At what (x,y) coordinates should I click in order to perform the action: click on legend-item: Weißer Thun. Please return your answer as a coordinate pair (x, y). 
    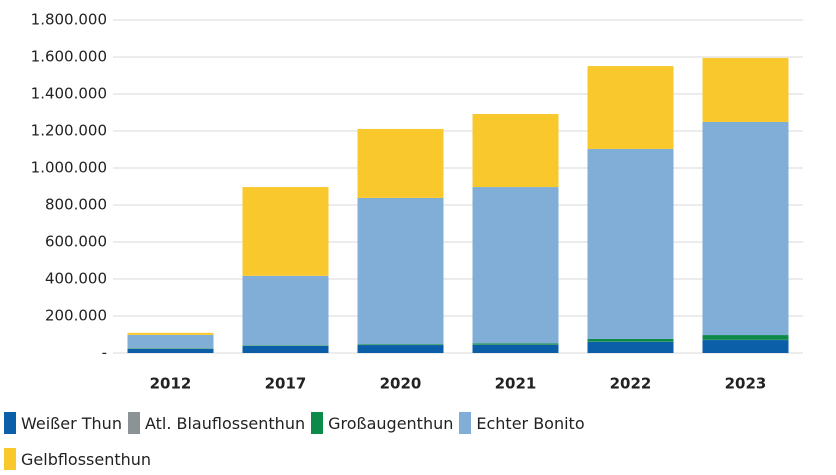
    Looking at the image, I should click on (63, 423).